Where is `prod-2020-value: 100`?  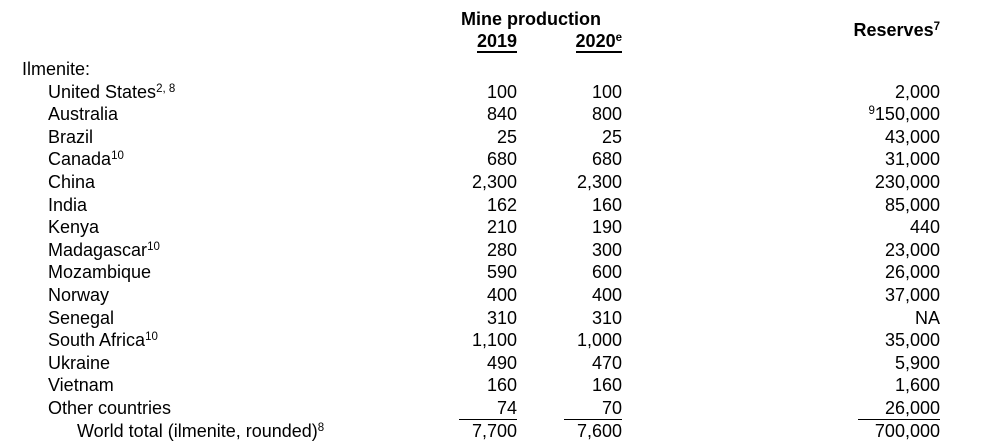
prod-2020-value: 100 is located at coordinates (606, 91).